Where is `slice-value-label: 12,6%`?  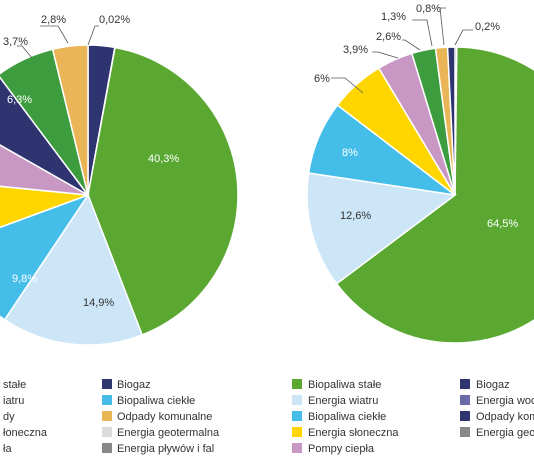 slice-value-label: 12,6% is located at coordinates (355, 216).